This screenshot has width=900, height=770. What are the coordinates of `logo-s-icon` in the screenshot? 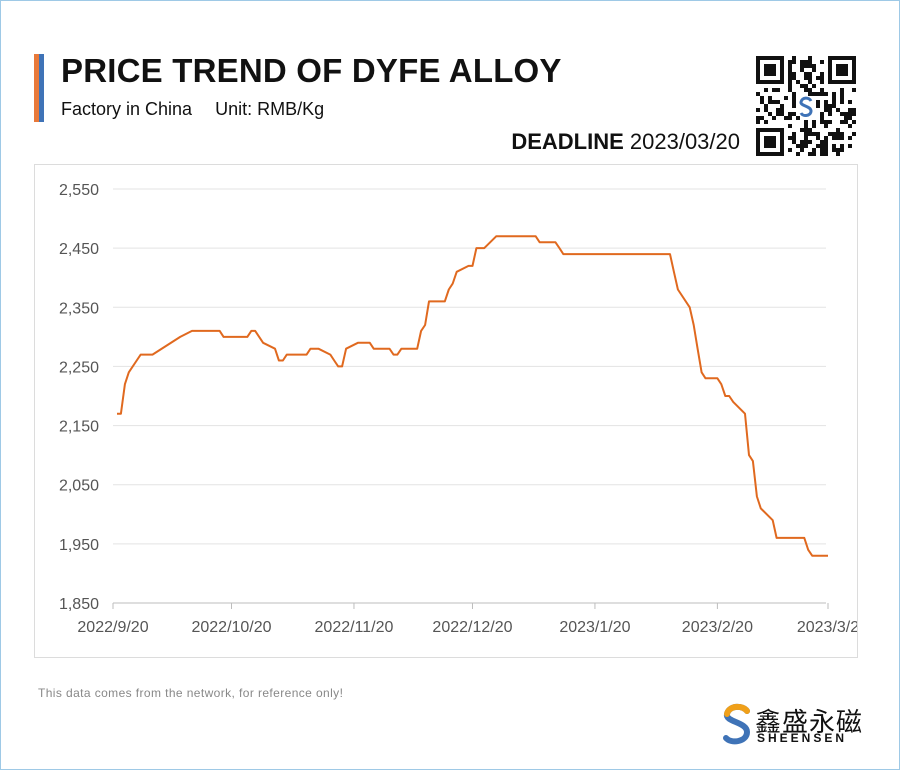 It's located at (737, 724).